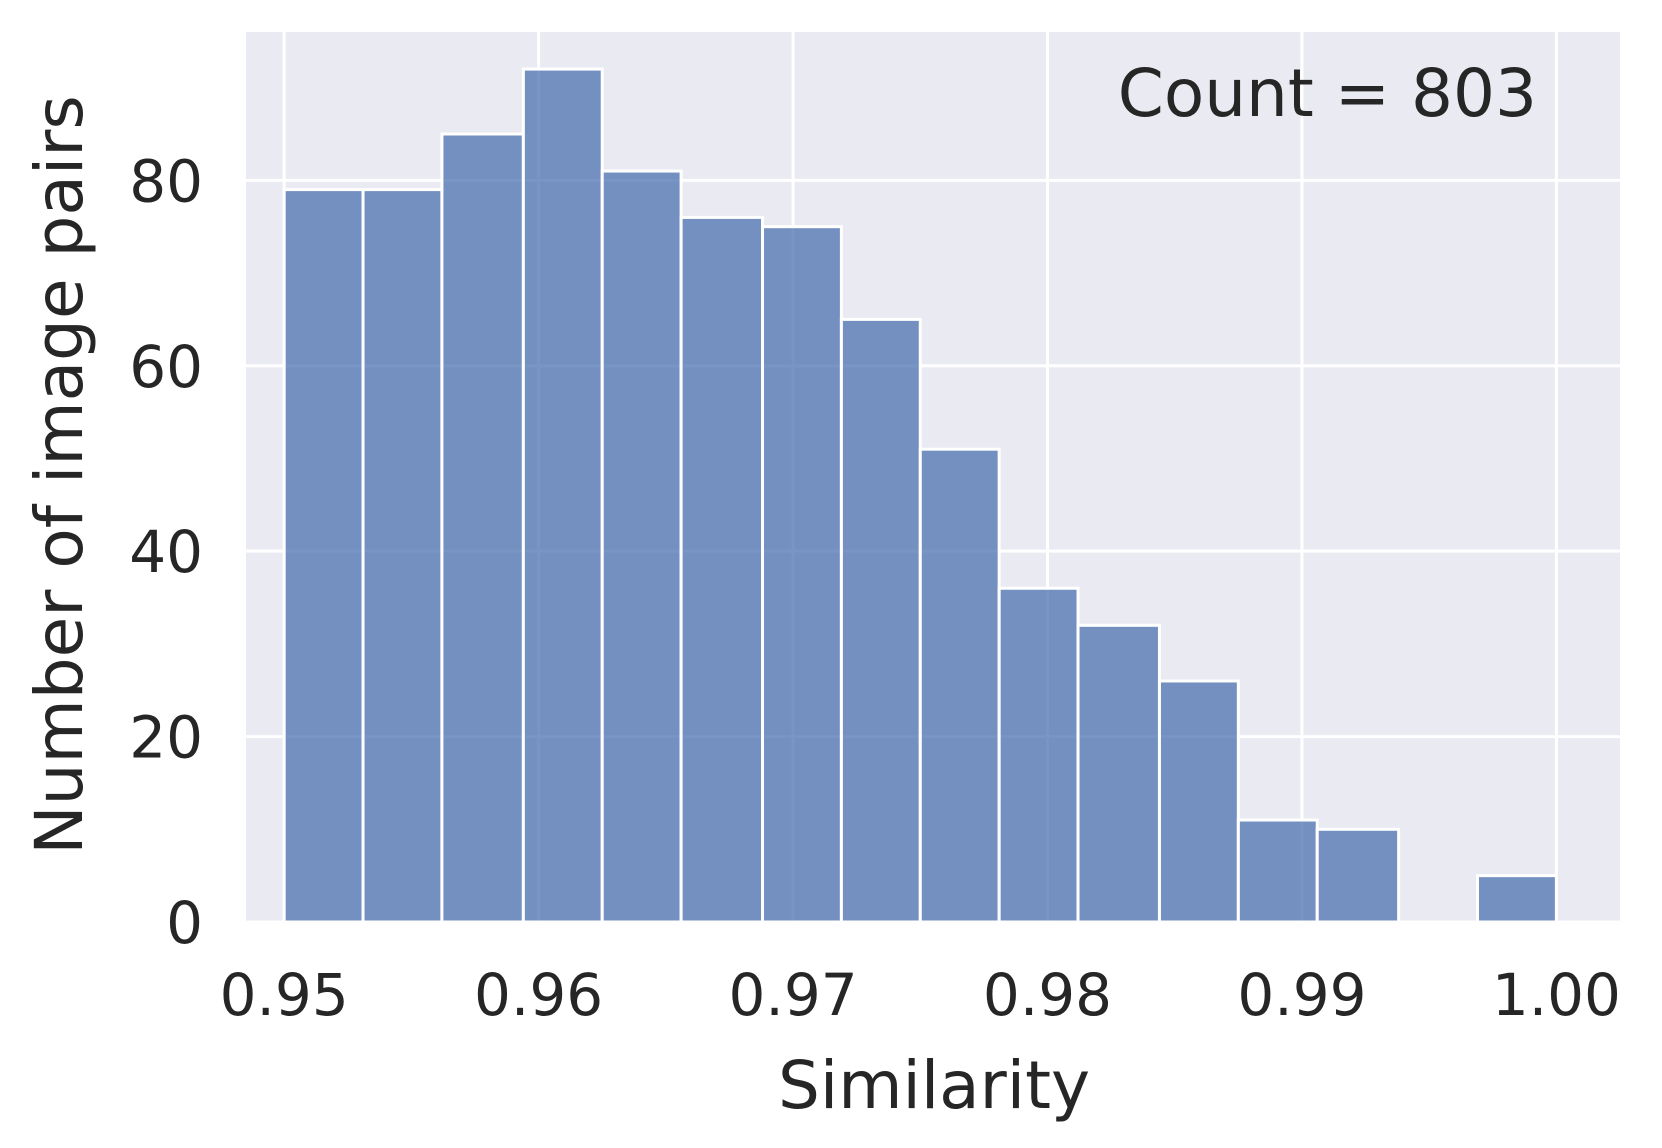 The height and width of the screenshot is (1148, 1662). Describe the element at coordinates (1047, 995) in the screenshot. I see `x-tick-label: 0.98` at that location.